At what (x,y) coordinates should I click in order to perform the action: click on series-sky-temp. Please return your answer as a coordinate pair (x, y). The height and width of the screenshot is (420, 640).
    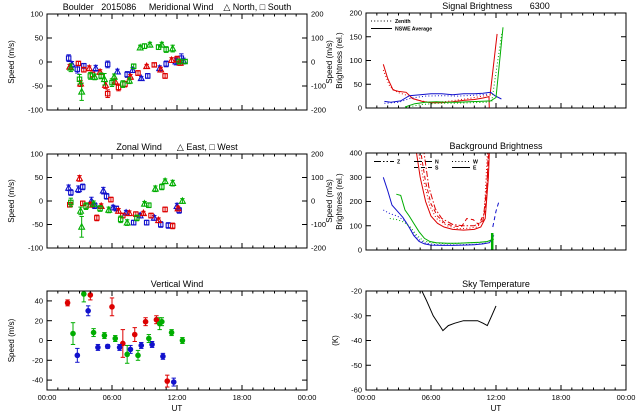
    Looking at the image, I should click on (459, 311).